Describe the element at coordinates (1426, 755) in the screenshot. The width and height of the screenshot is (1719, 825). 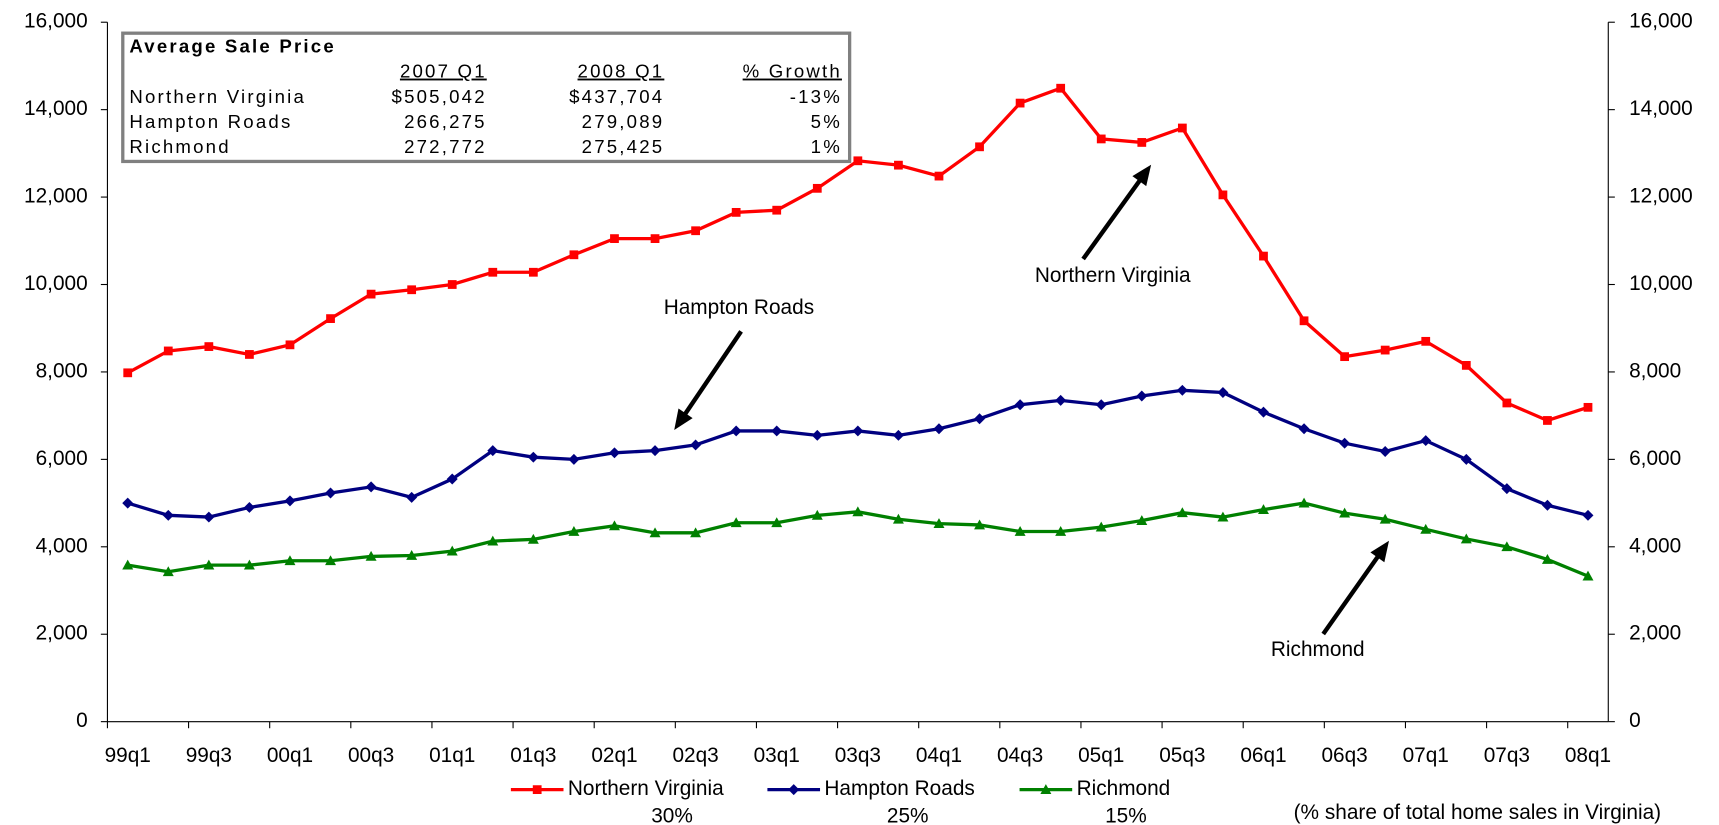
I see `x-tick-label: 07q1` at that location.